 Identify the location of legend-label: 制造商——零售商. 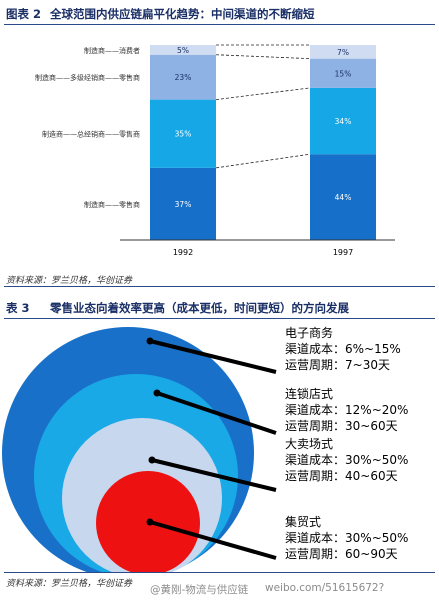
(112, 204).